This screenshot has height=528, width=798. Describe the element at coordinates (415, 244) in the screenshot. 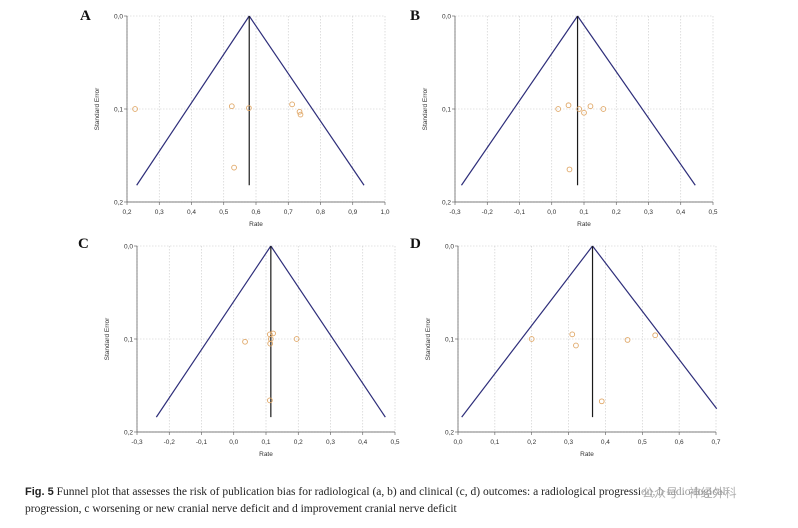

I see `panel-letter: D` at that location.